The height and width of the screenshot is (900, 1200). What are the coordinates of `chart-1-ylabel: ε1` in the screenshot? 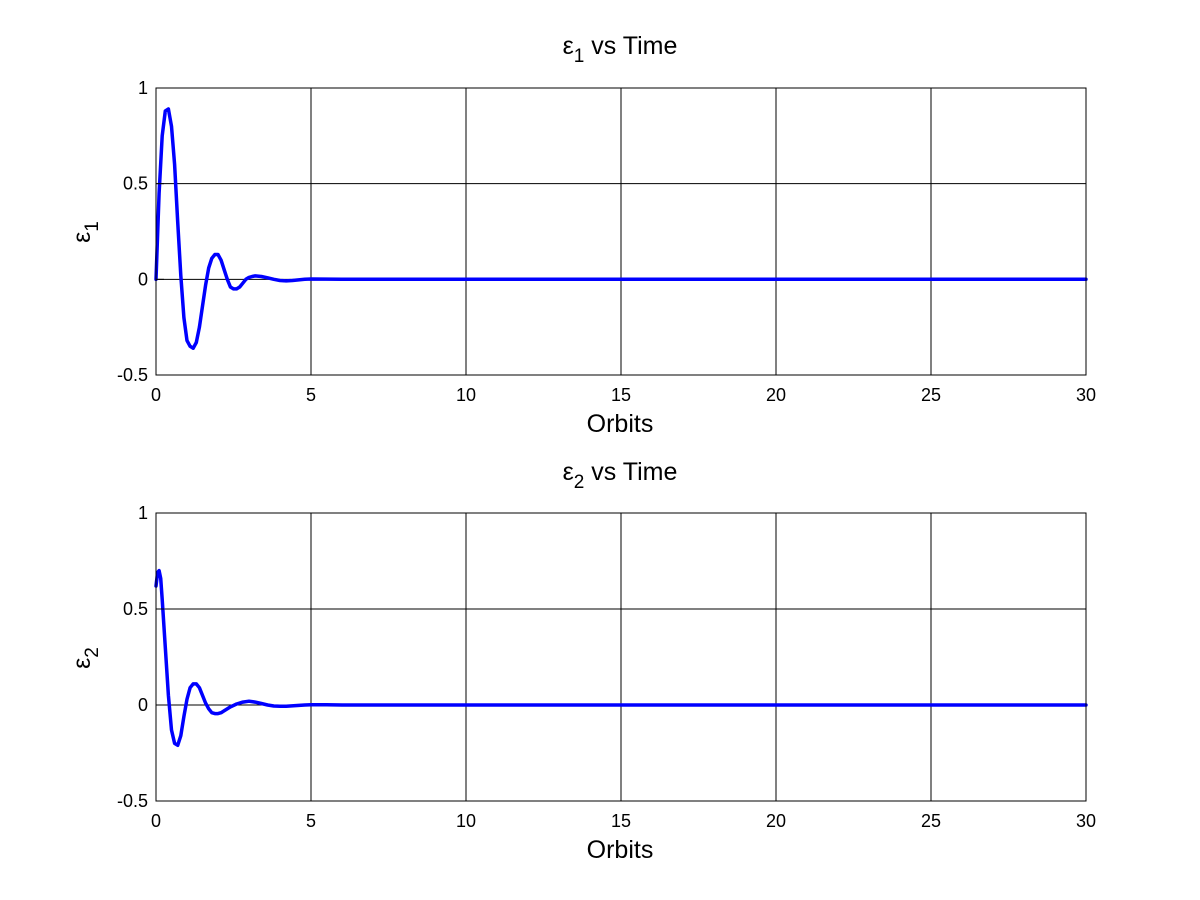 It's located at (85, 232).